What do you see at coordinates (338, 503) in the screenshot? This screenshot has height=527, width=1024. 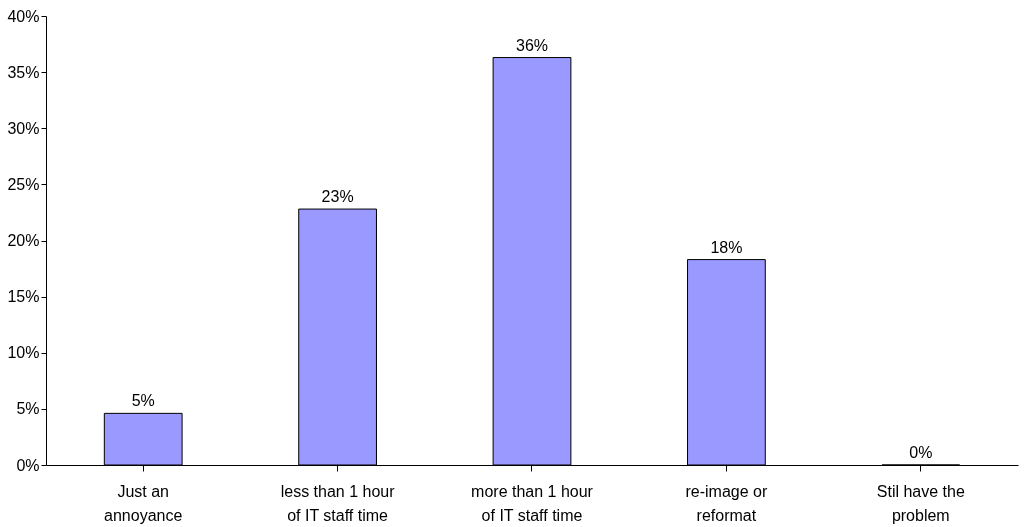 I see `x-tick-label: less than 1 hour of IT staff time` at bounding box center [338, 503].